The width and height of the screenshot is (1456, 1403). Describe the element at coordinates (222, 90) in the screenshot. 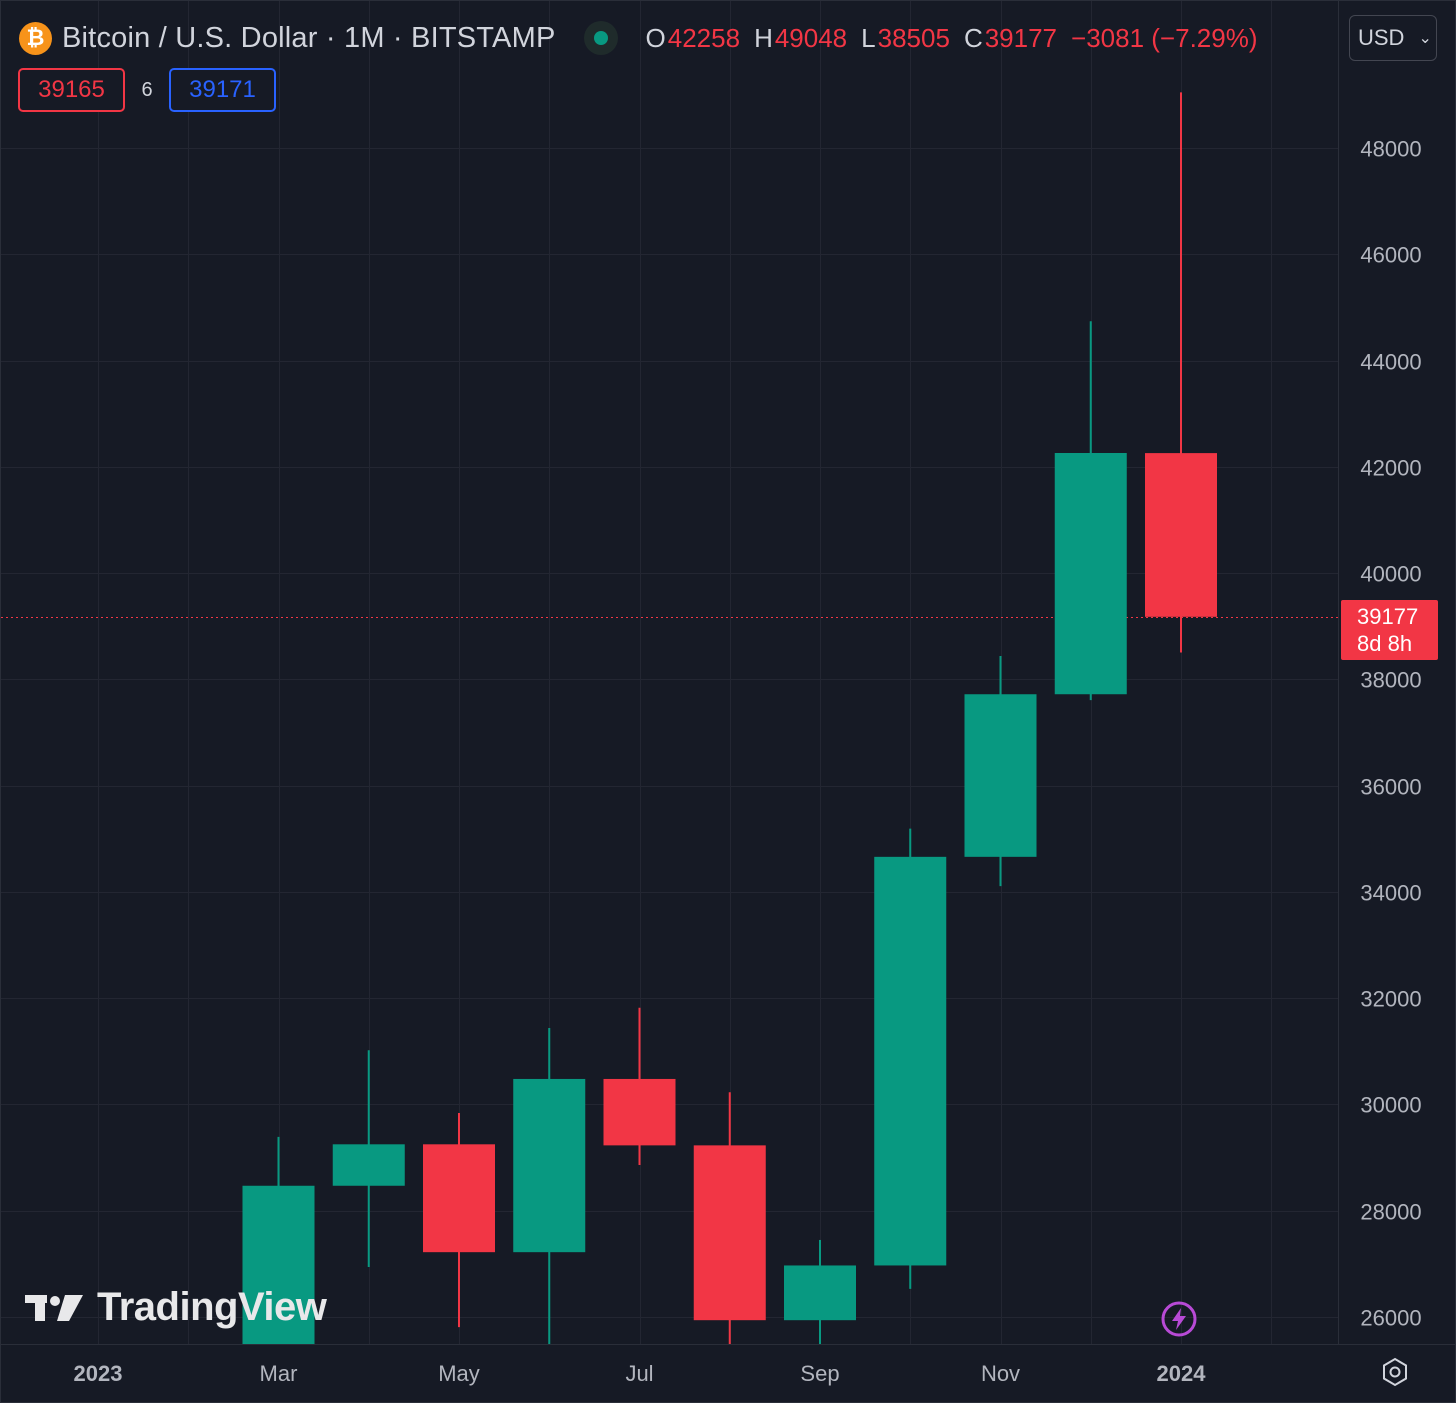

I see `buy-button: 39171` at that location.